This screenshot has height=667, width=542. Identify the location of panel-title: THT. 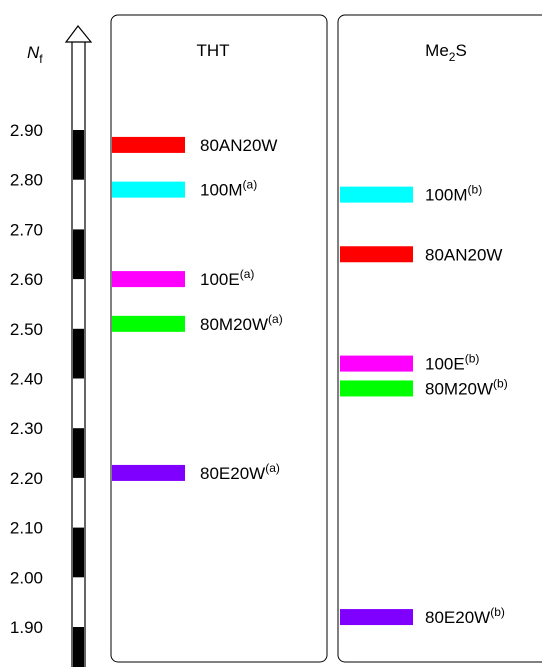
(212, 50).